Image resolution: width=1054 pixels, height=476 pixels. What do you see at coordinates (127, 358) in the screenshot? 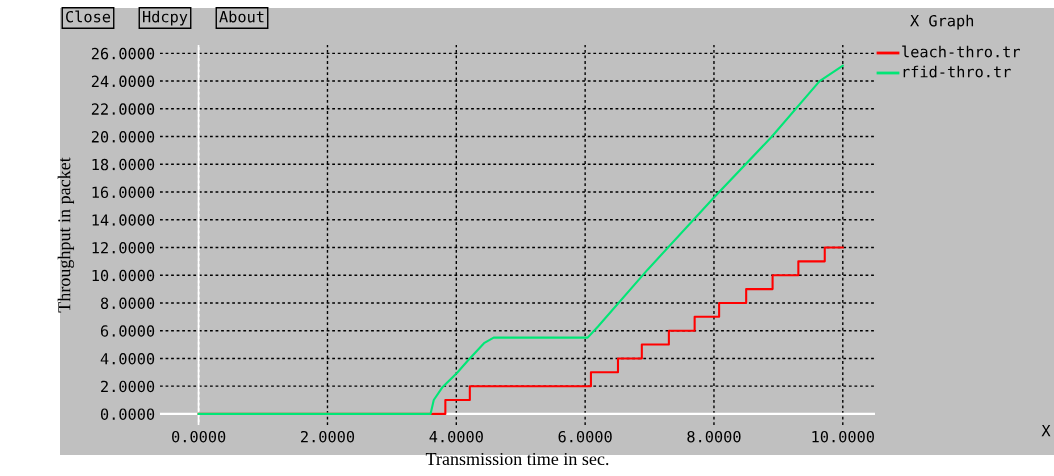
I see `y-tick-label: 4.0000` at bounding box center [127, 358].